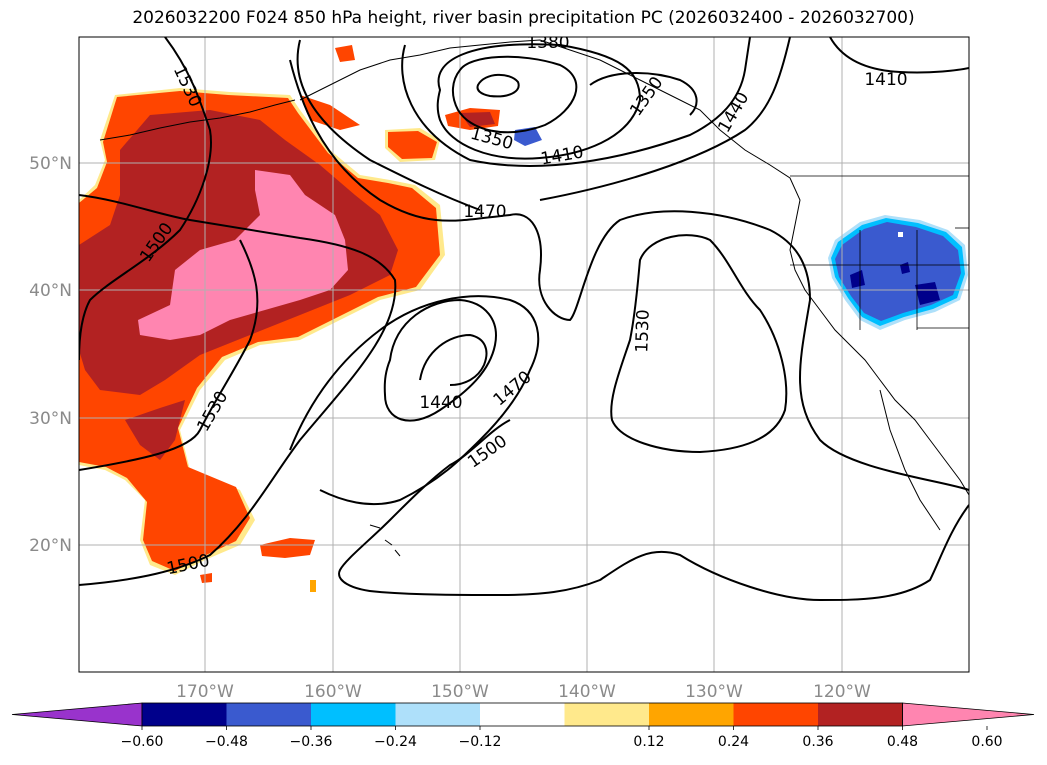  I want to click on lon-labels: 170°W 160°W 150°W 140°W 130°W 120°W, so click(523, 692).